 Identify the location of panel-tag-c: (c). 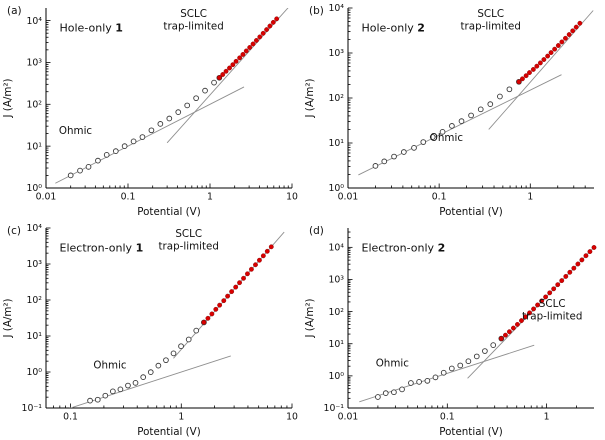
(14, 231).